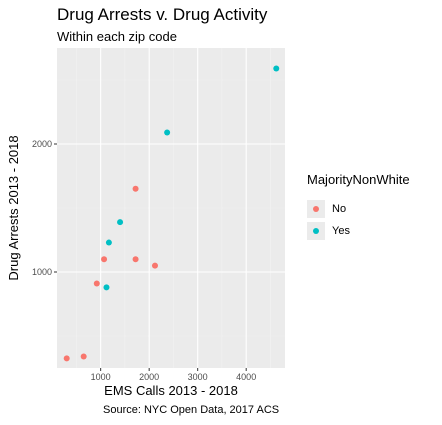  I want to click on x-tick-label: 1000, so click(101, 377).